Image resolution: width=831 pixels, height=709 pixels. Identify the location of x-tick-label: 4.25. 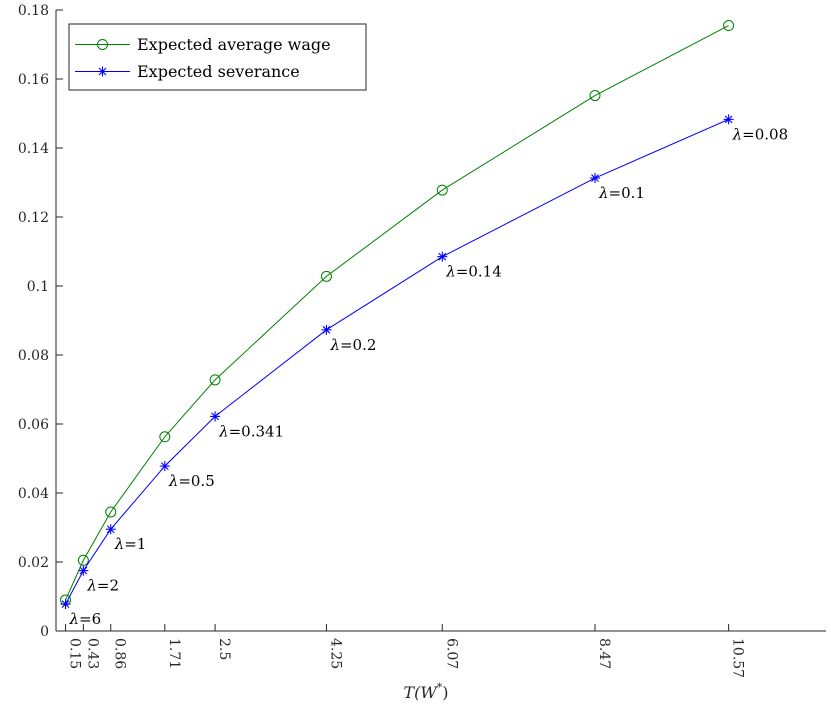
(335, 653).